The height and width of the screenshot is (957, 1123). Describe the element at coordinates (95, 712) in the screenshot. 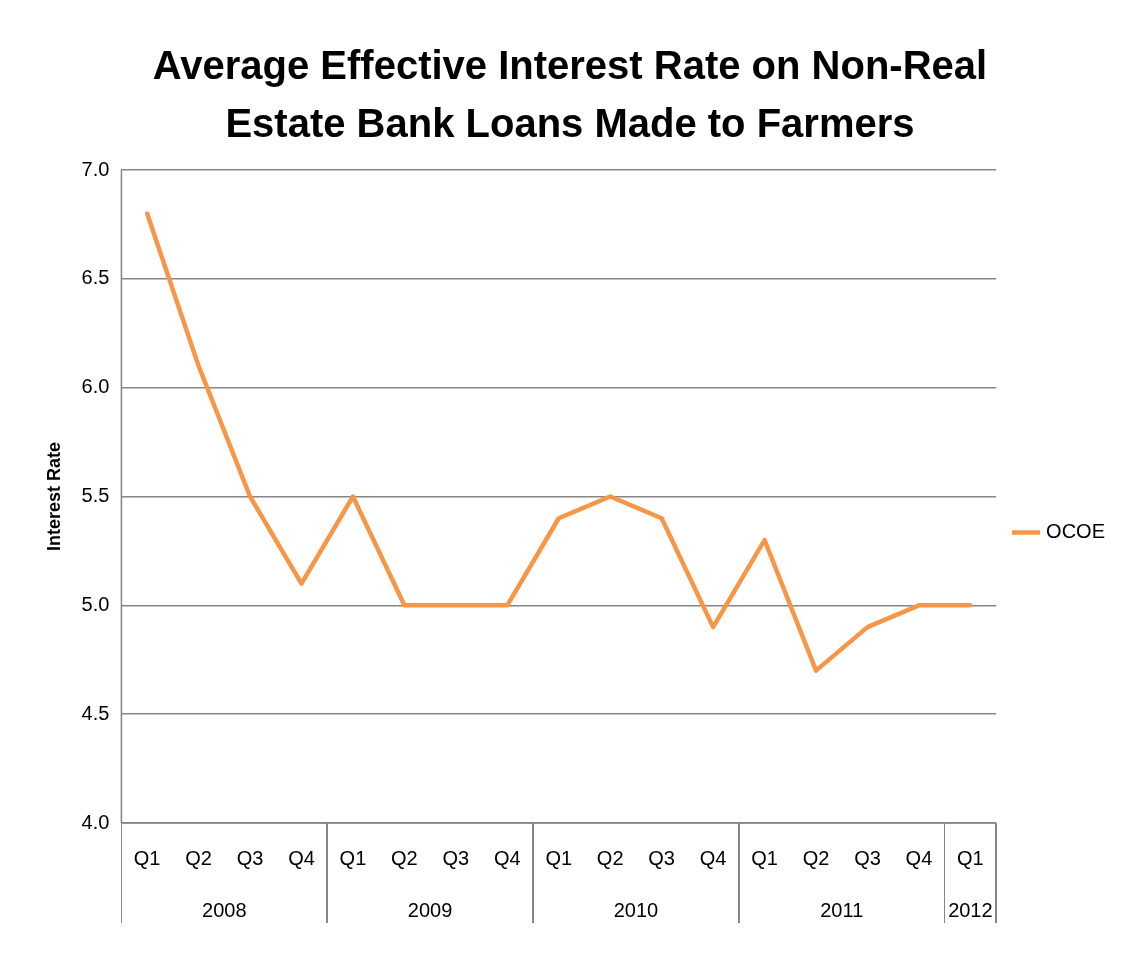

I see `y-tick-label: 4.5` at that location.